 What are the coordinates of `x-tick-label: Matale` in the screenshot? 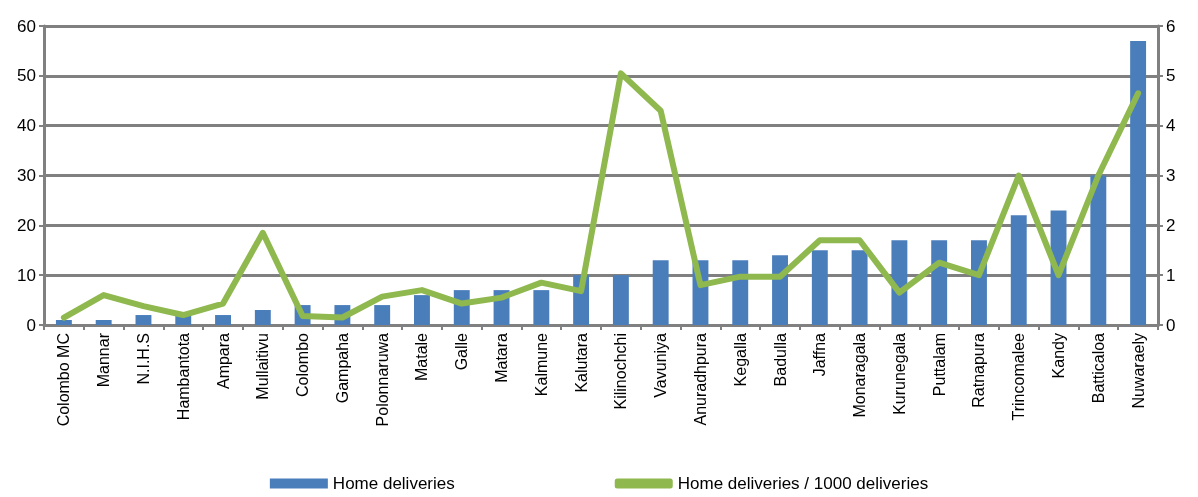 It's located at (422, 357).